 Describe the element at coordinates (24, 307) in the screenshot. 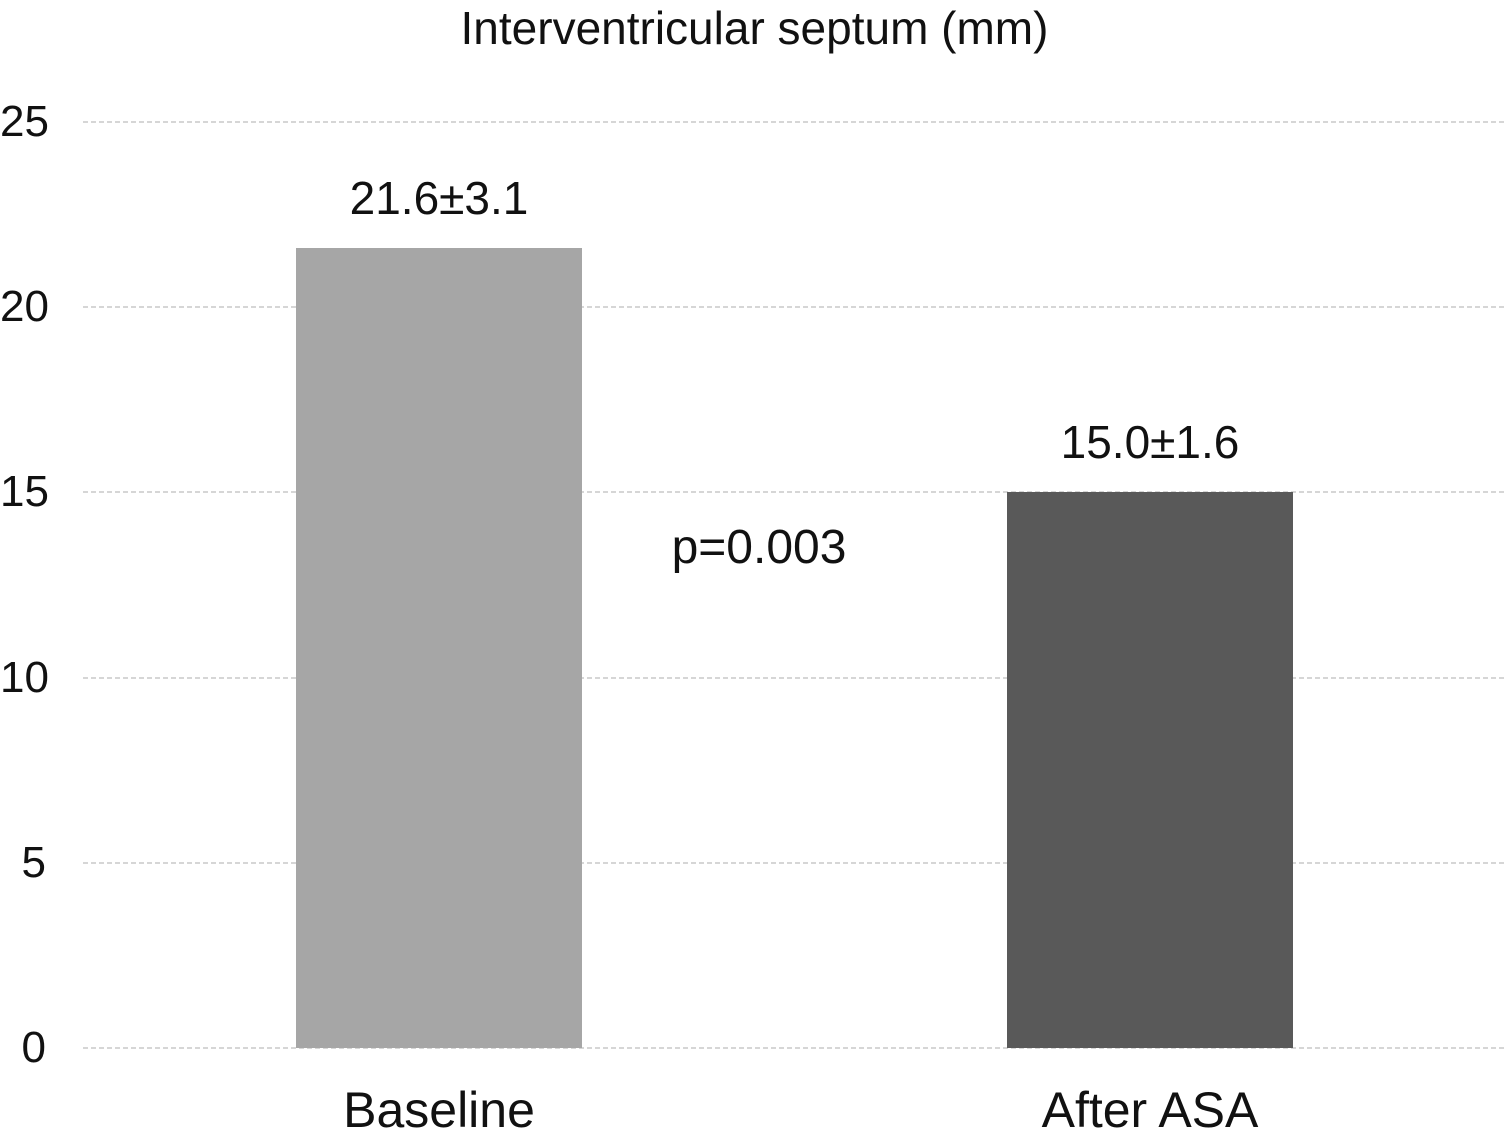

I see `y-axis-tick-label: 20` at that location.